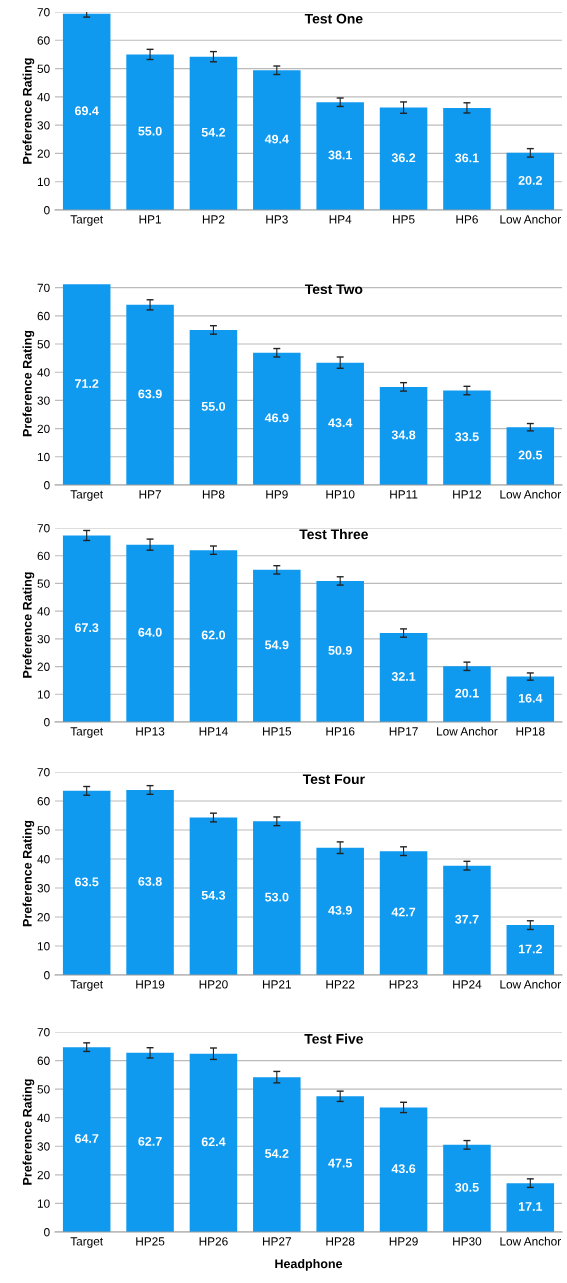  Describe the element at coordinates (403, 984) in the screenshot. I see `x-tick-label: HP23` at that location.